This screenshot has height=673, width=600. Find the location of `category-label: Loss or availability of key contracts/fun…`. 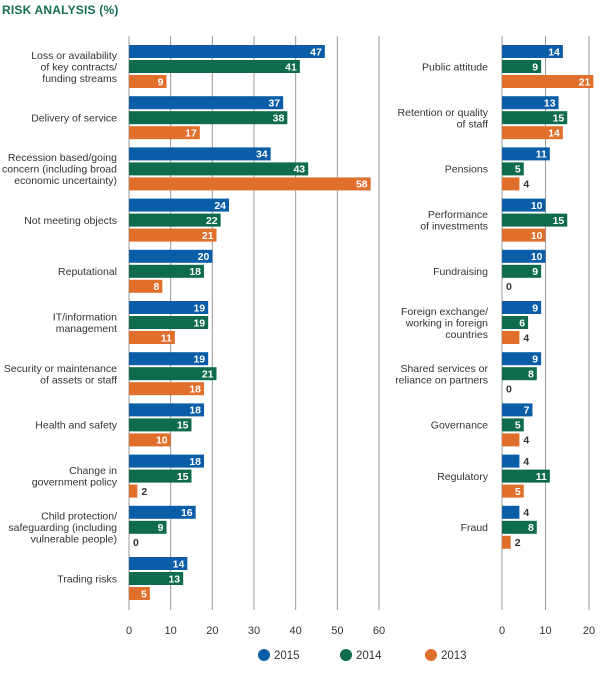

category-label: Loss or availability of key contracts/fun… is located at coordinates (74, 67).